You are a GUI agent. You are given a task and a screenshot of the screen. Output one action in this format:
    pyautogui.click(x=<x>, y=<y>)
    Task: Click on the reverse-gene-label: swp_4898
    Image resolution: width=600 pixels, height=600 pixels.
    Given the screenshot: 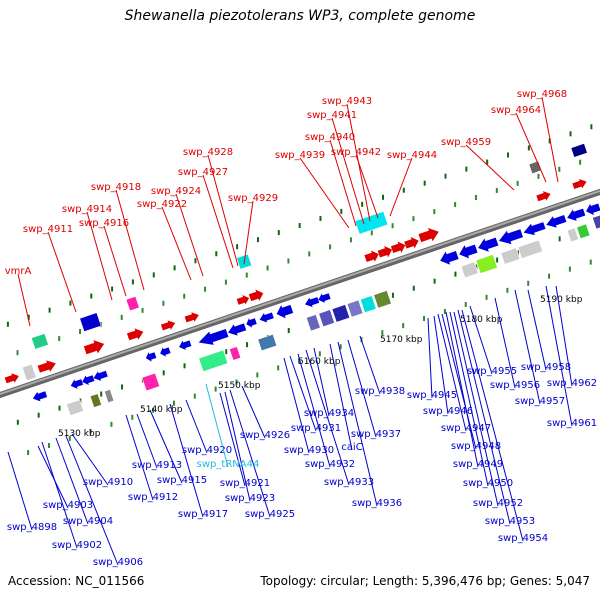 What is the action you would take?
    pyautogui.click(x=32, y=527)
    